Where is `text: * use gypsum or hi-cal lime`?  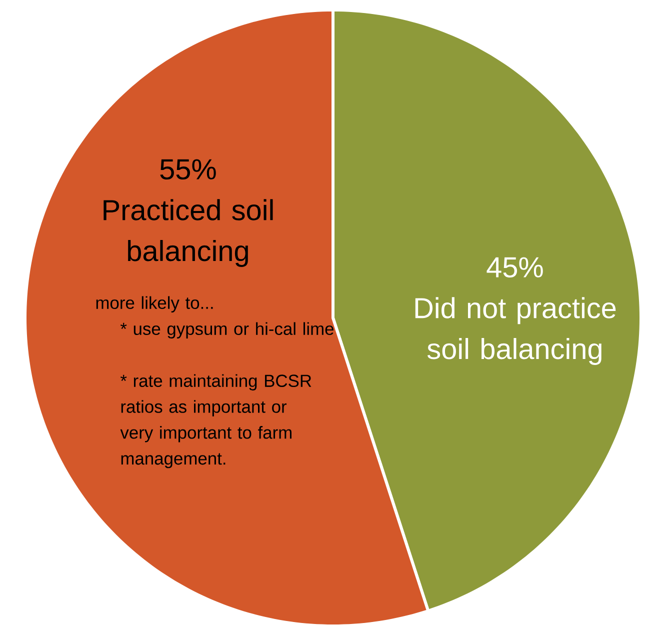
text: * use gypsum or hi-cal lime is located at coordinates (227, 330).